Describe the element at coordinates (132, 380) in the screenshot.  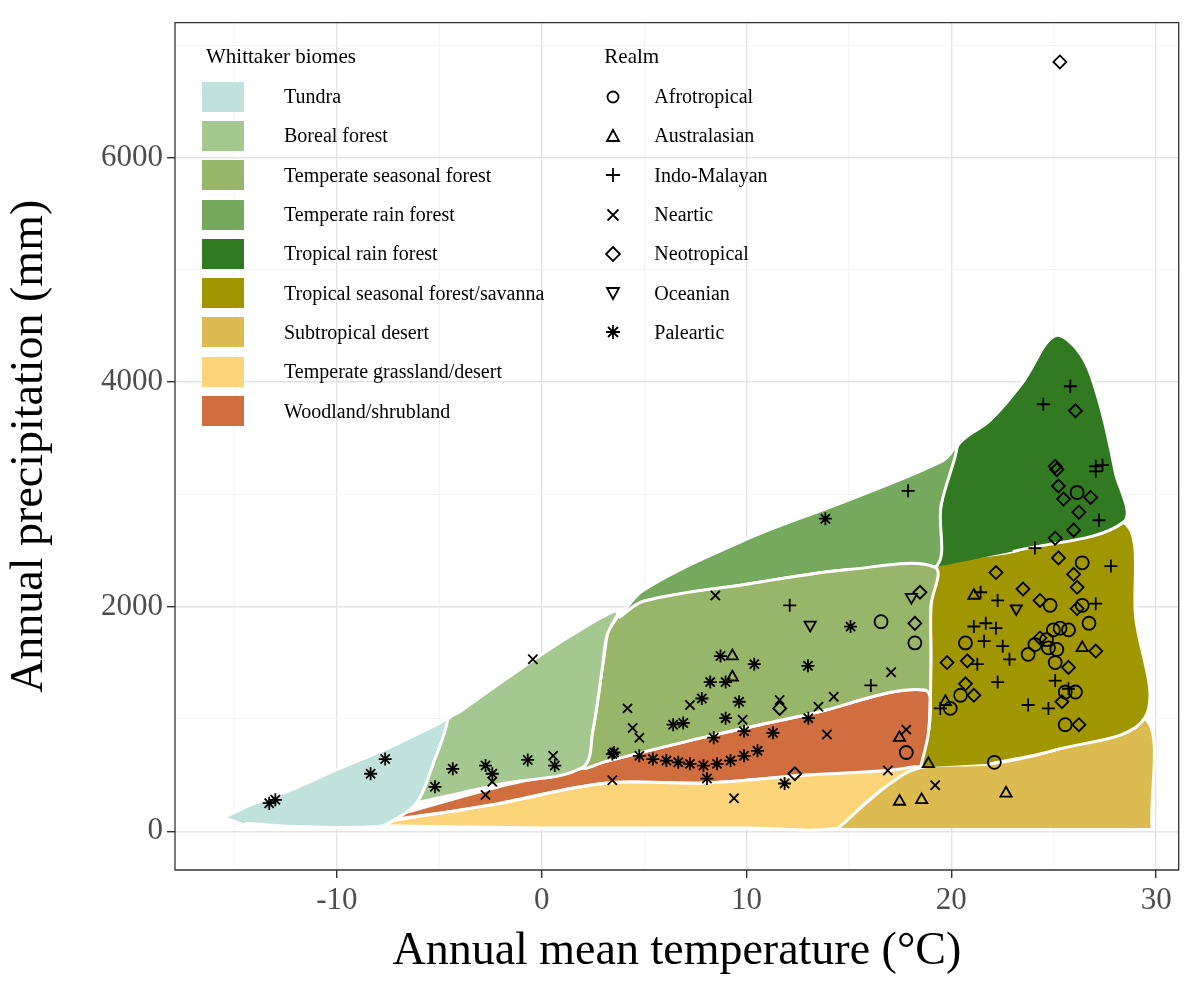
I see `y-tick-label: 4000` at that location.